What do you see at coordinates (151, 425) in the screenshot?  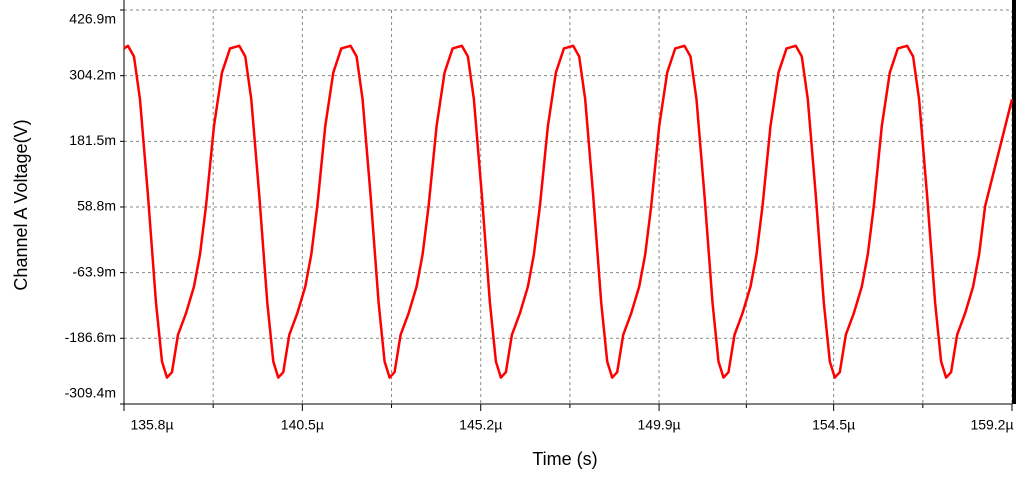 I see `x-tick-label: 135.8µ` at bounding box center [151, 425].